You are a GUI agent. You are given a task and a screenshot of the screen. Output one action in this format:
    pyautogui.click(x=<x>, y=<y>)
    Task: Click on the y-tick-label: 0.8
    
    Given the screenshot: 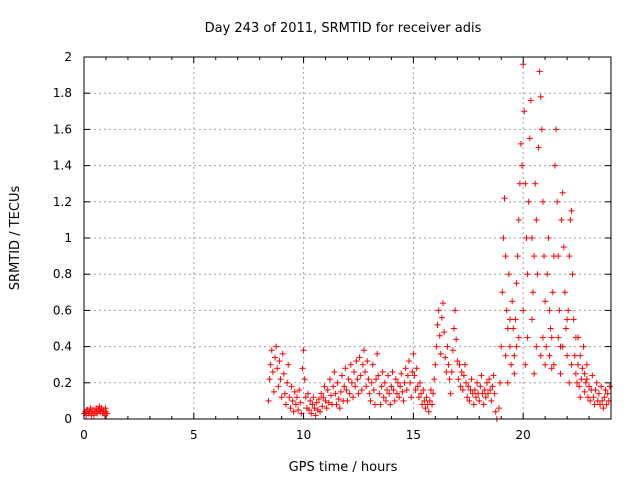 What is the action you would take?
    pyautogui.click(x=62, y=274)
    